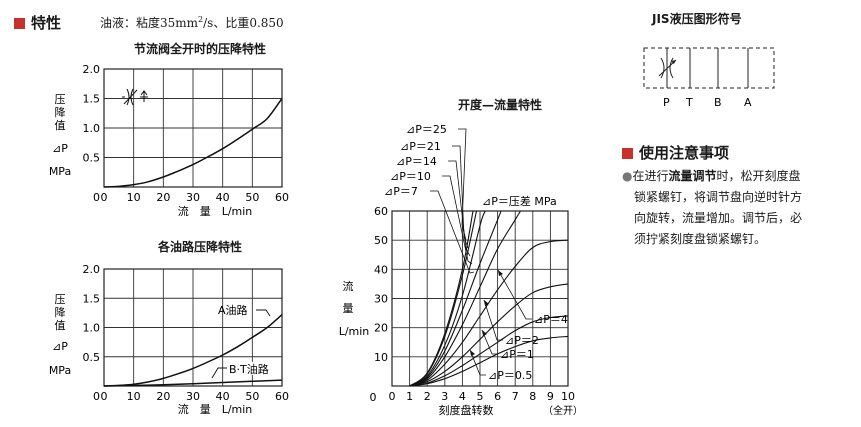  What do you see at coordinates (551, 319) in the screenshot?
I see `series-label-6: ⊿P＝4` at bounding box center [551, 319].